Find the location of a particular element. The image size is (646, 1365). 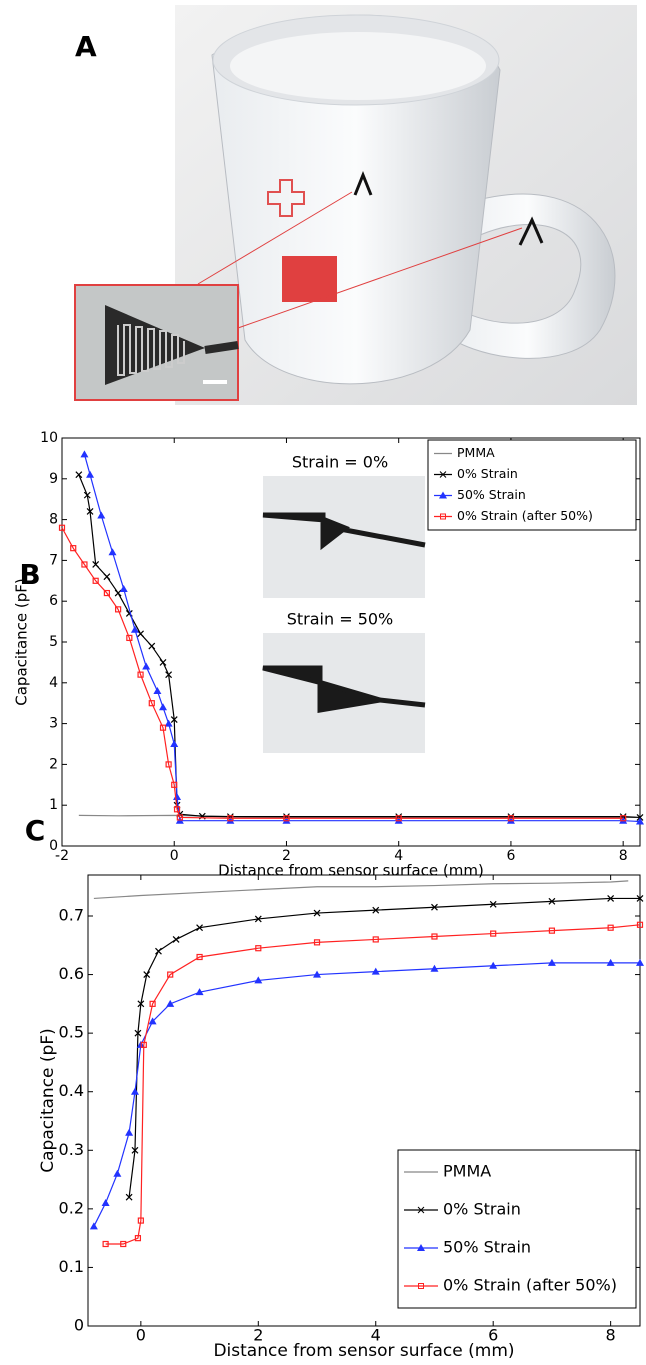

y-tick-label: 6 is located at coordinates (53, 601).